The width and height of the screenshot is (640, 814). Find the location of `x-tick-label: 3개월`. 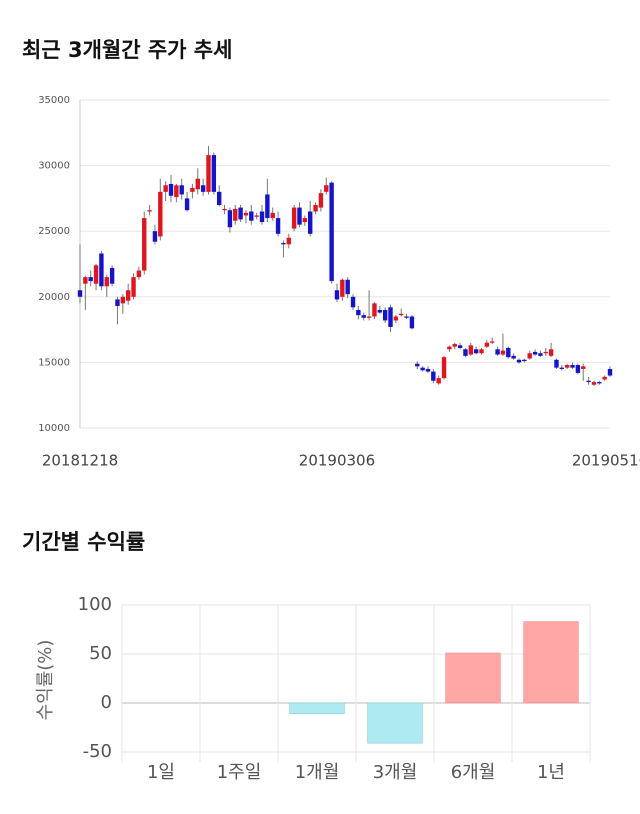

x-tick-label: 3개월 is located at coordinates (395, 772).